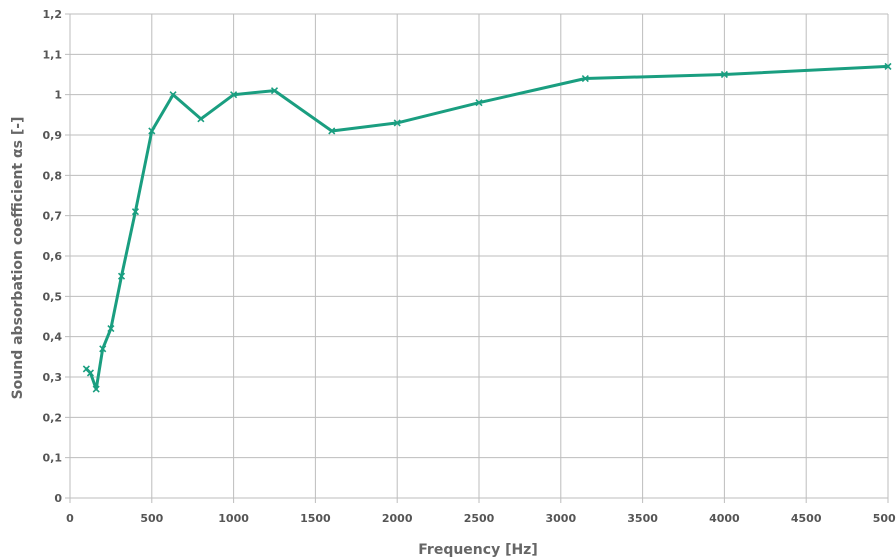 Image resolution: width=896 pixels, height=560 pixels. Describe the element at coordinates (58, 95) in the screenshot. I see `y-tick-label: 1` at that location.